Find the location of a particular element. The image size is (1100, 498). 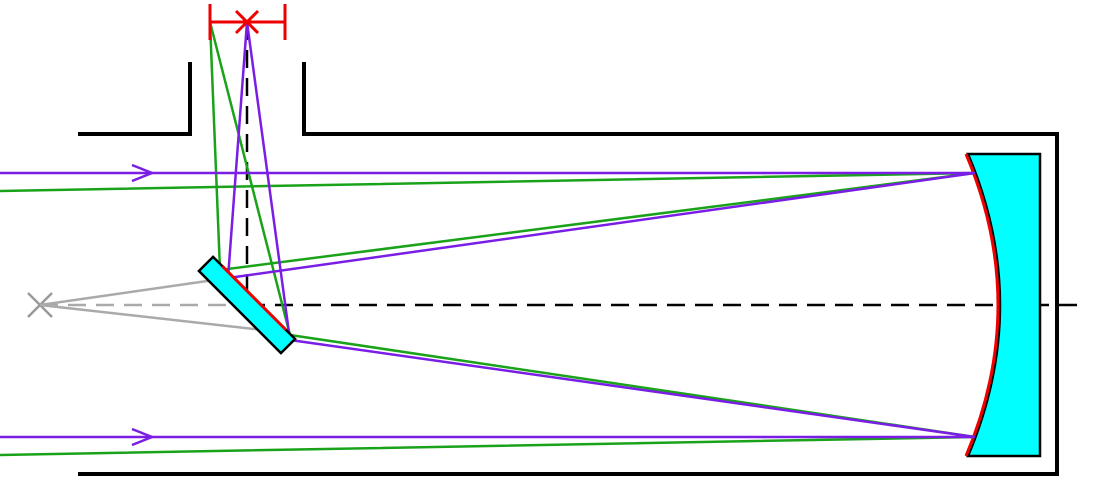

mirror-surface is located at coordinates (982, 305).